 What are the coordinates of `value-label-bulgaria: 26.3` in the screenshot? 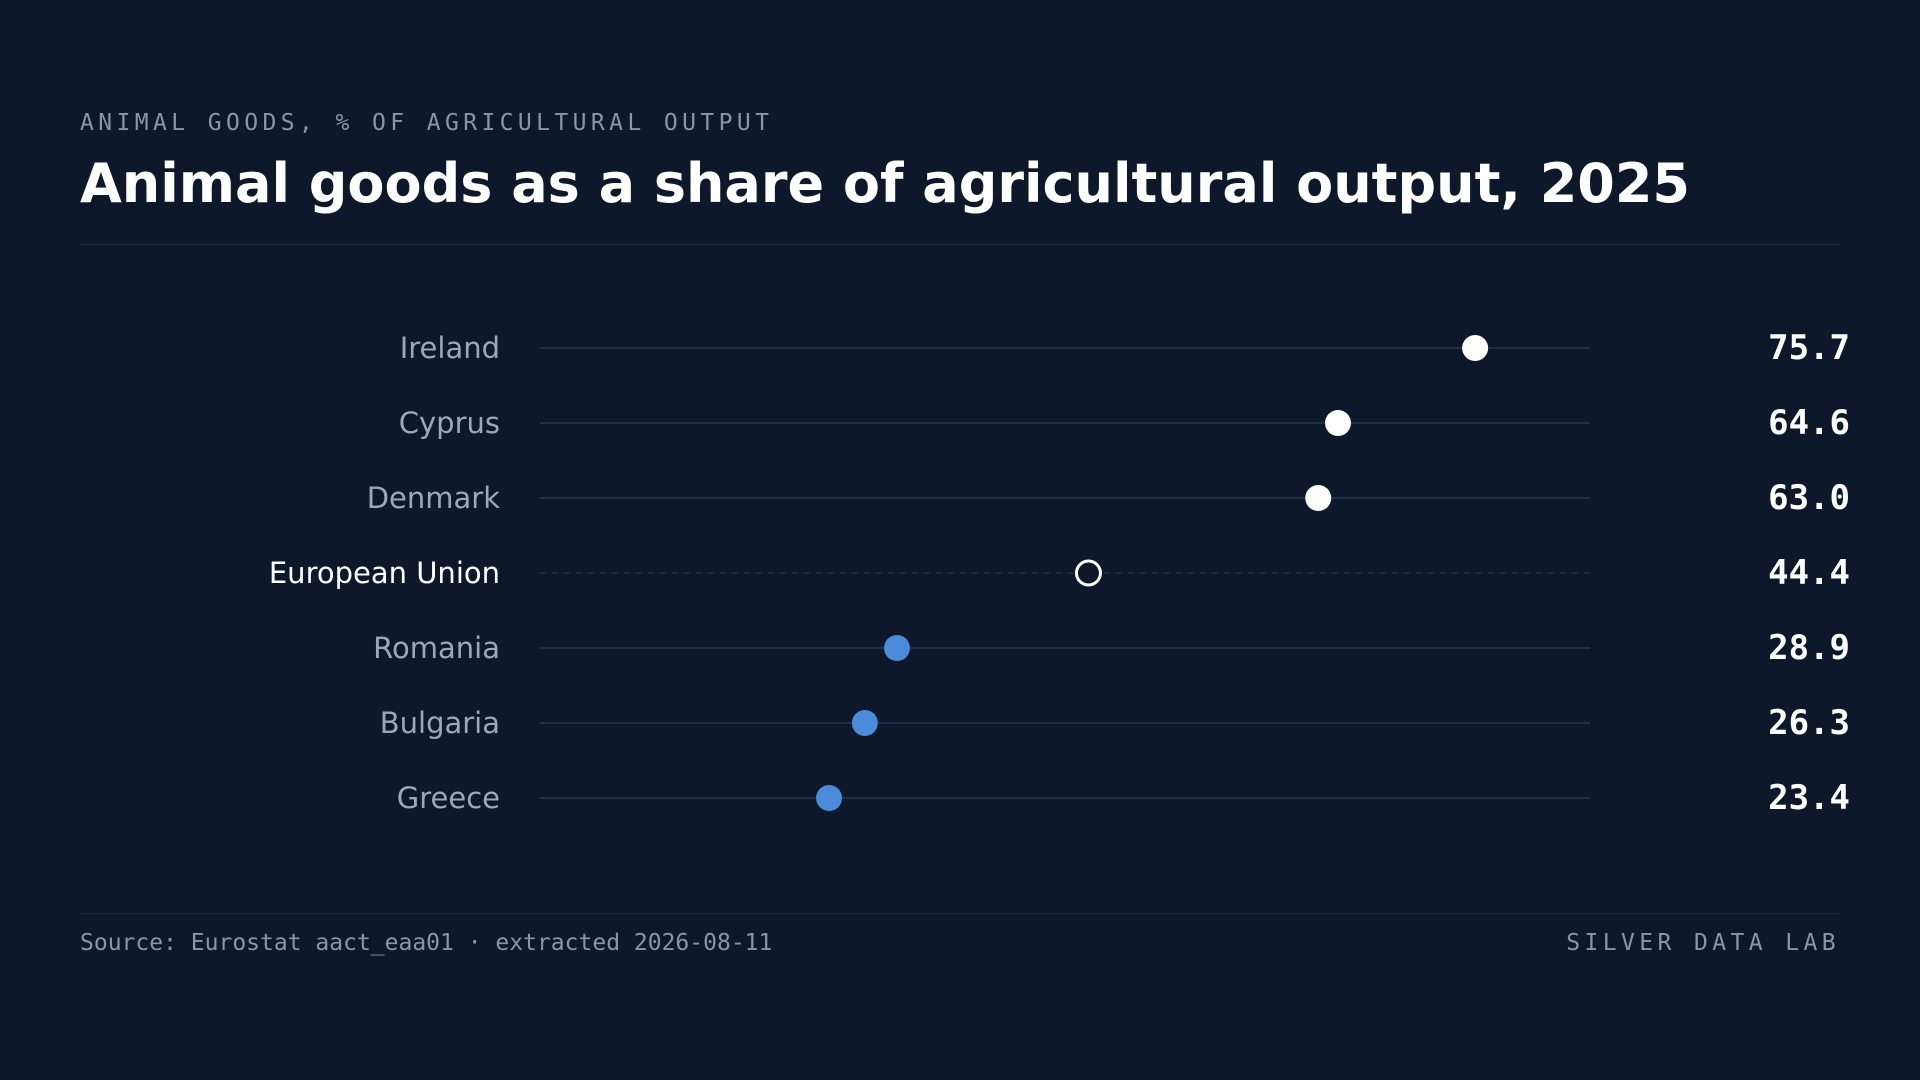 It's located at (1809, 723).